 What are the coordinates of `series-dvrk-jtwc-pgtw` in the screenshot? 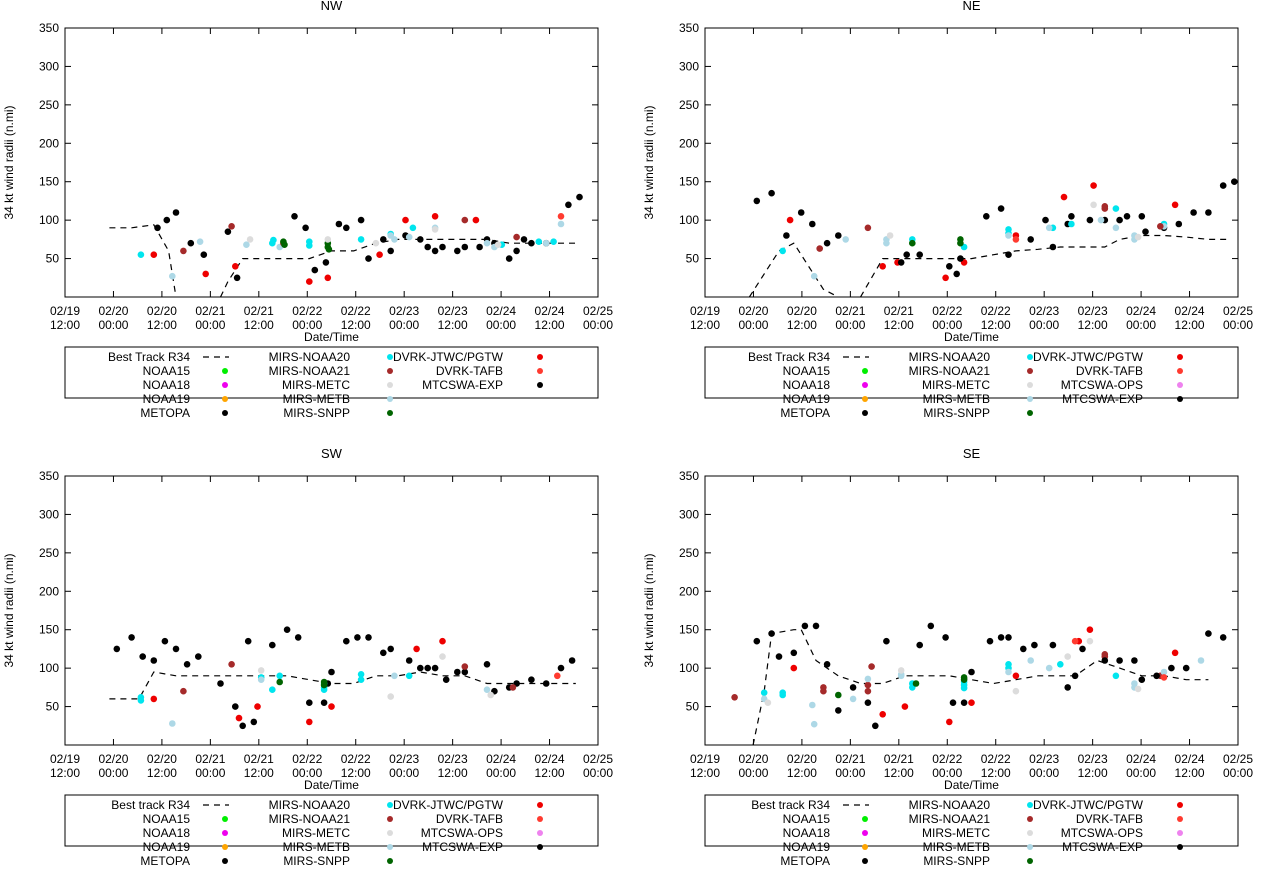 It's located at (984, 676).